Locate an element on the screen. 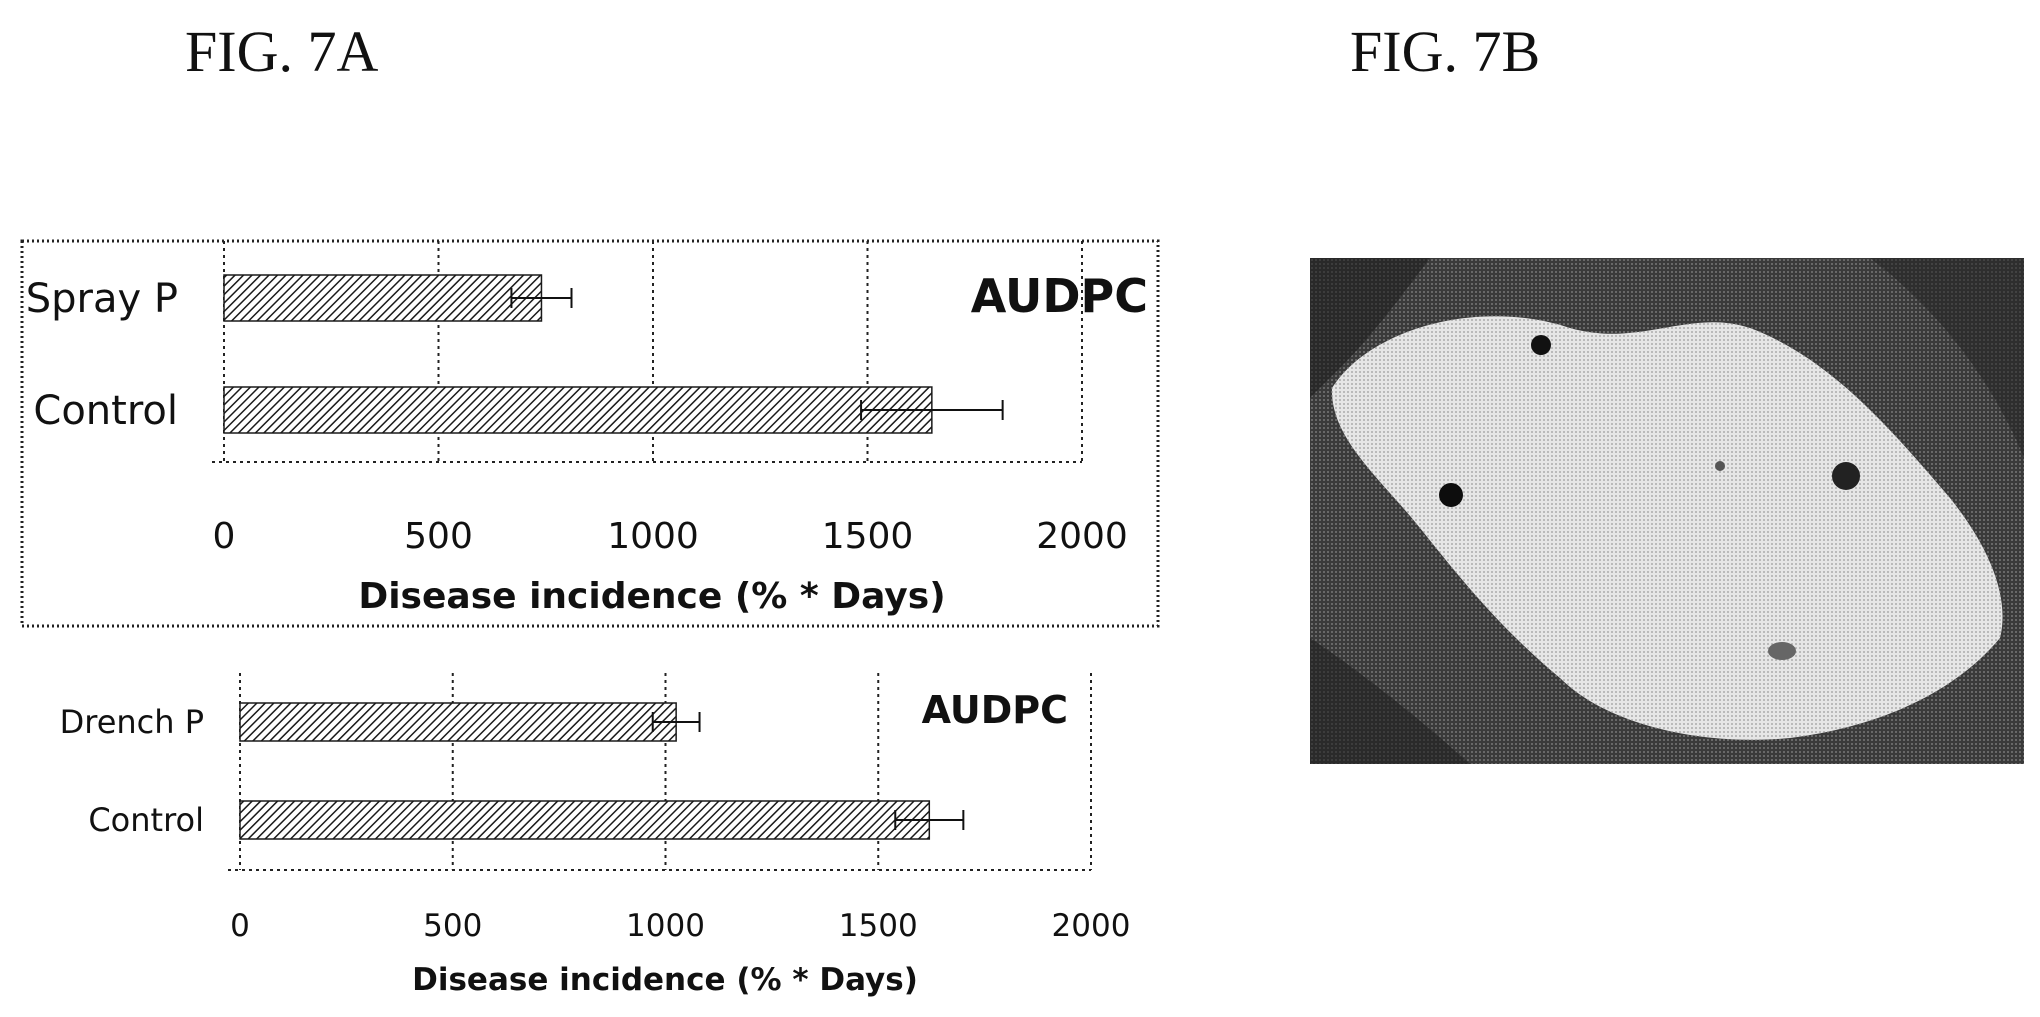 The width and height of the screenshot is (2040, 1017). category-label: Drench P is located at coordinates (132, 722).